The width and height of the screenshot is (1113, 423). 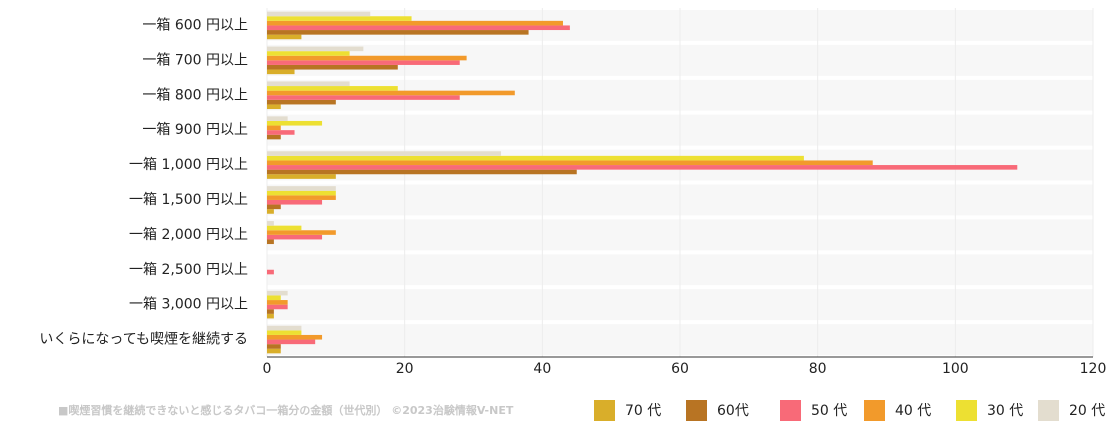 What do you see at coordinates (818, 369) in the screenshot?
I see `x-tick-label: 80` at bounding box center [818, 369].